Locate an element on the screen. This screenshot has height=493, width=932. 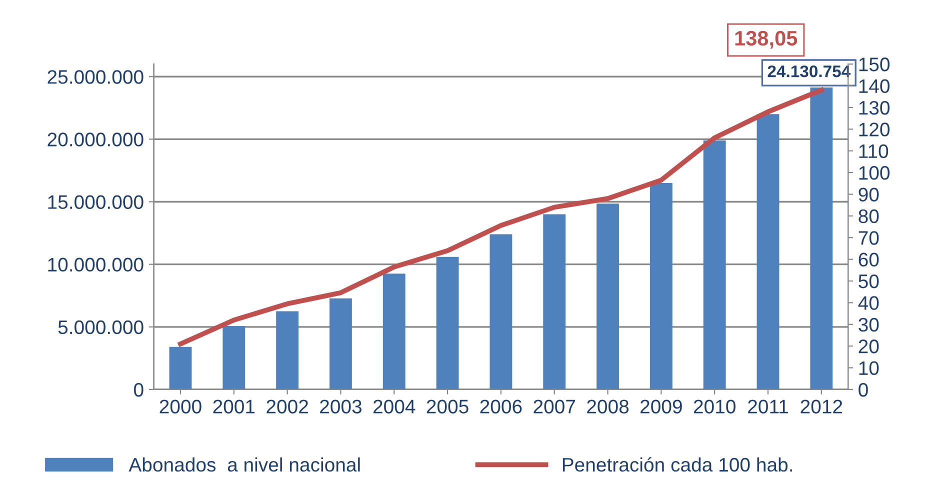
y2-tick-label: 150 is located at coordinates (874, 65).